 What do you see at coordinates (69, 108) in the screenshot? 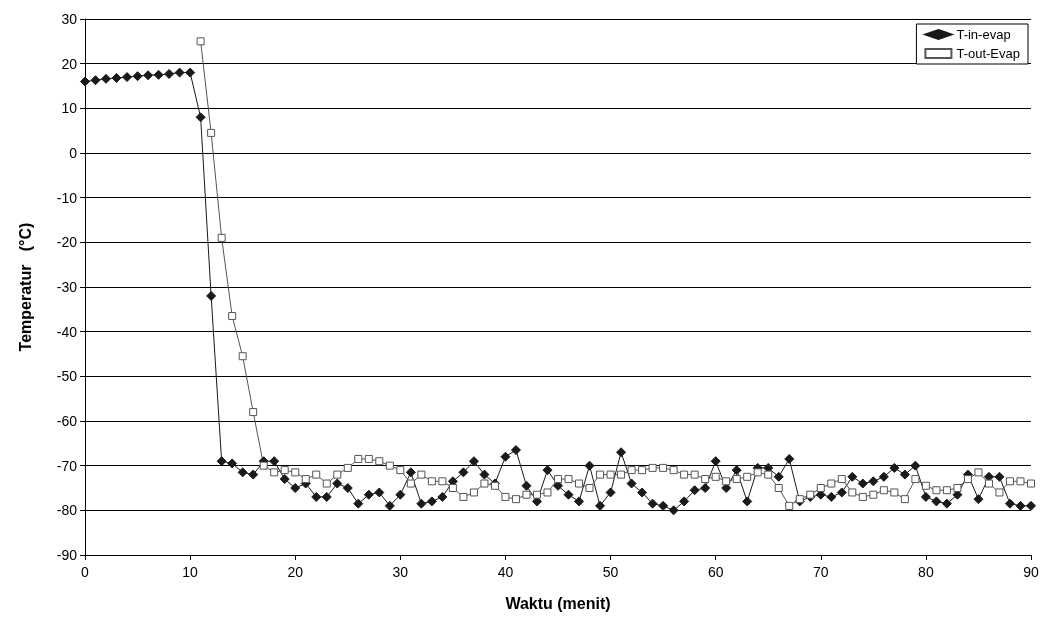
I see `y-tick-label: 10` at bounding box center [69, 108].